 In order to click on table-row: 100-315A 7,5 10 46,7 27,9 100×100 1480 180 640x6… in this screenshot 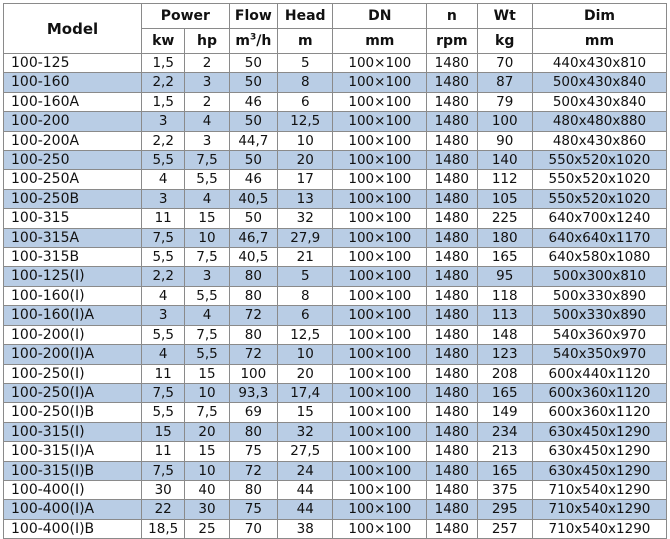, I will do `click(335, 238)`.